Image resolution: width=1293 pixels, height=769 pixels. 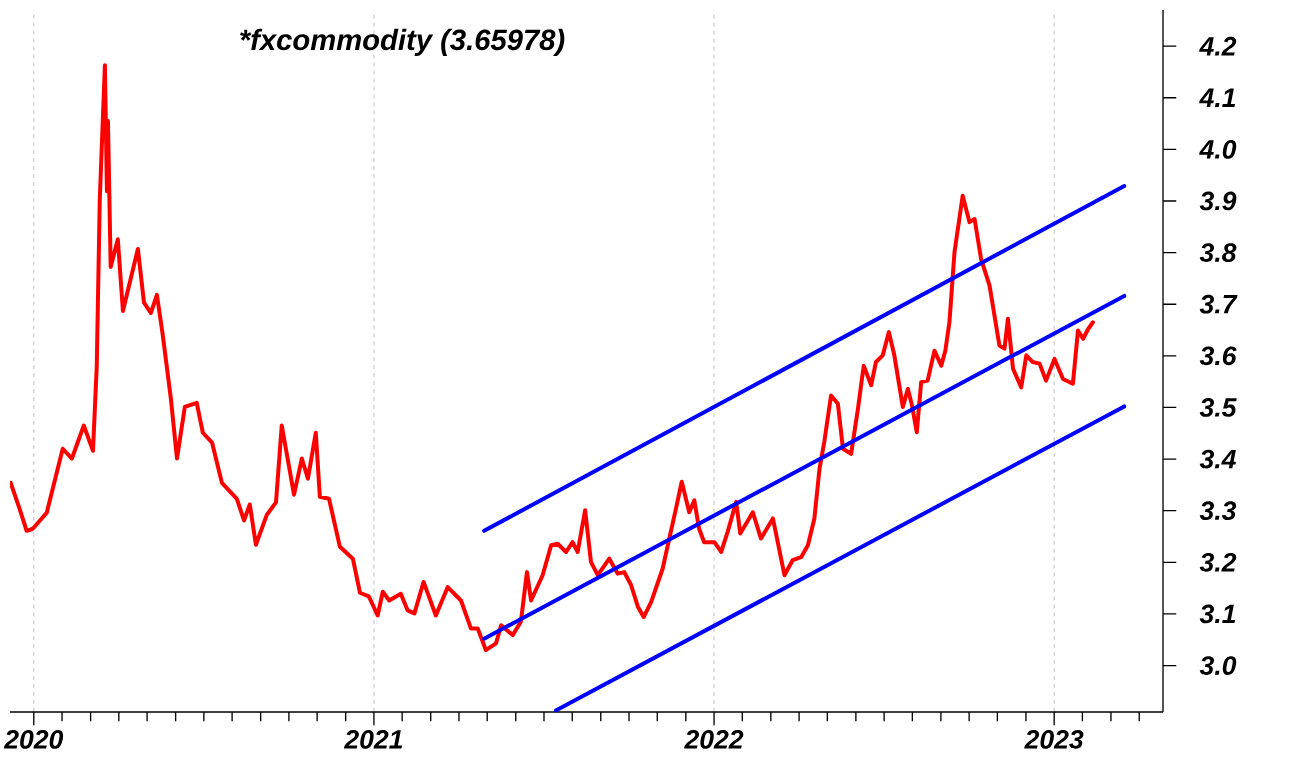 What do you see at coordinates (1218, 665) in the screenshot?
I see `y-tick-label: 3.0` at bounding box center [1218, 665].